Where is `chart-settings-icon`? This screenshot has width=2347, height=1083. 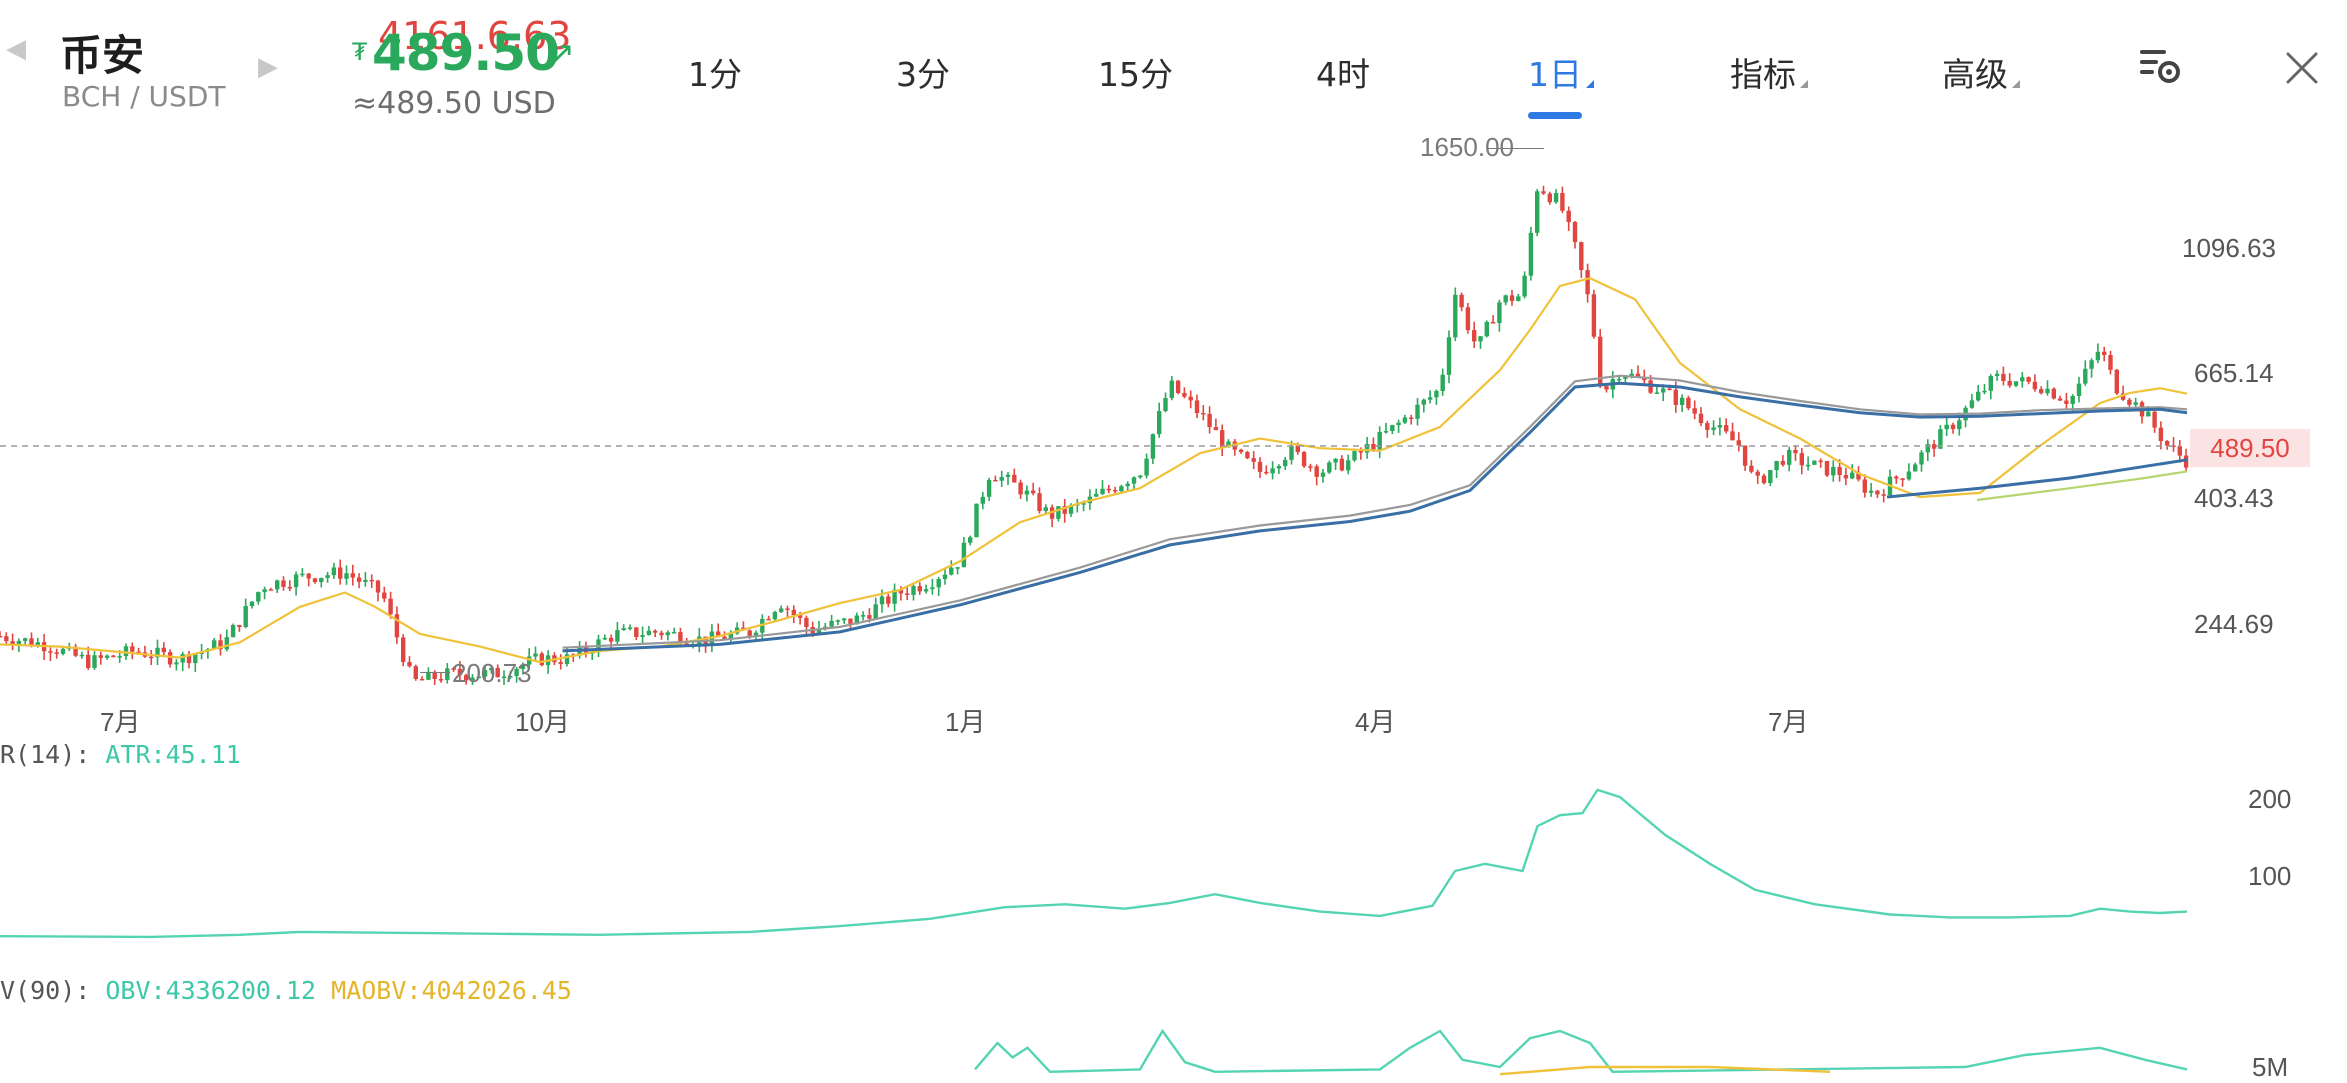 chart-settings-icon is located at coordinates (2160, 66).